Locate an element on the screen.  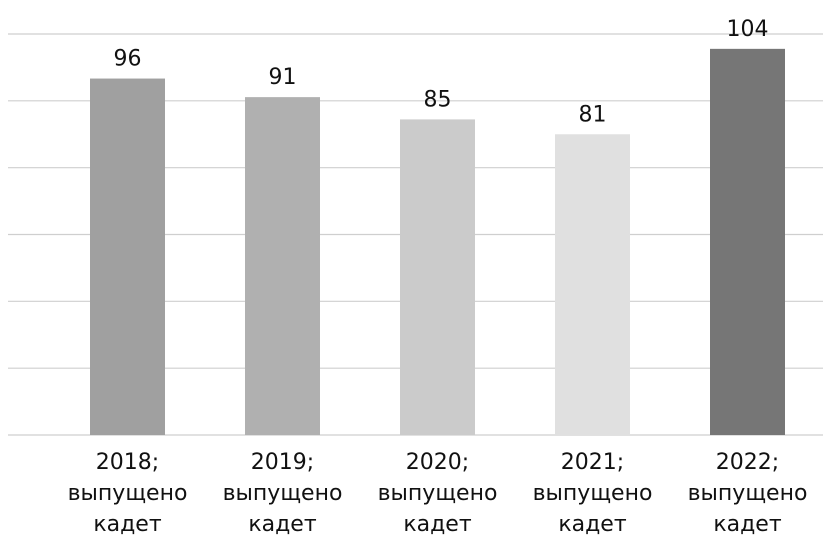
x-tick-label: 2018; выпущено кадет is located at coordinates (128, 493).